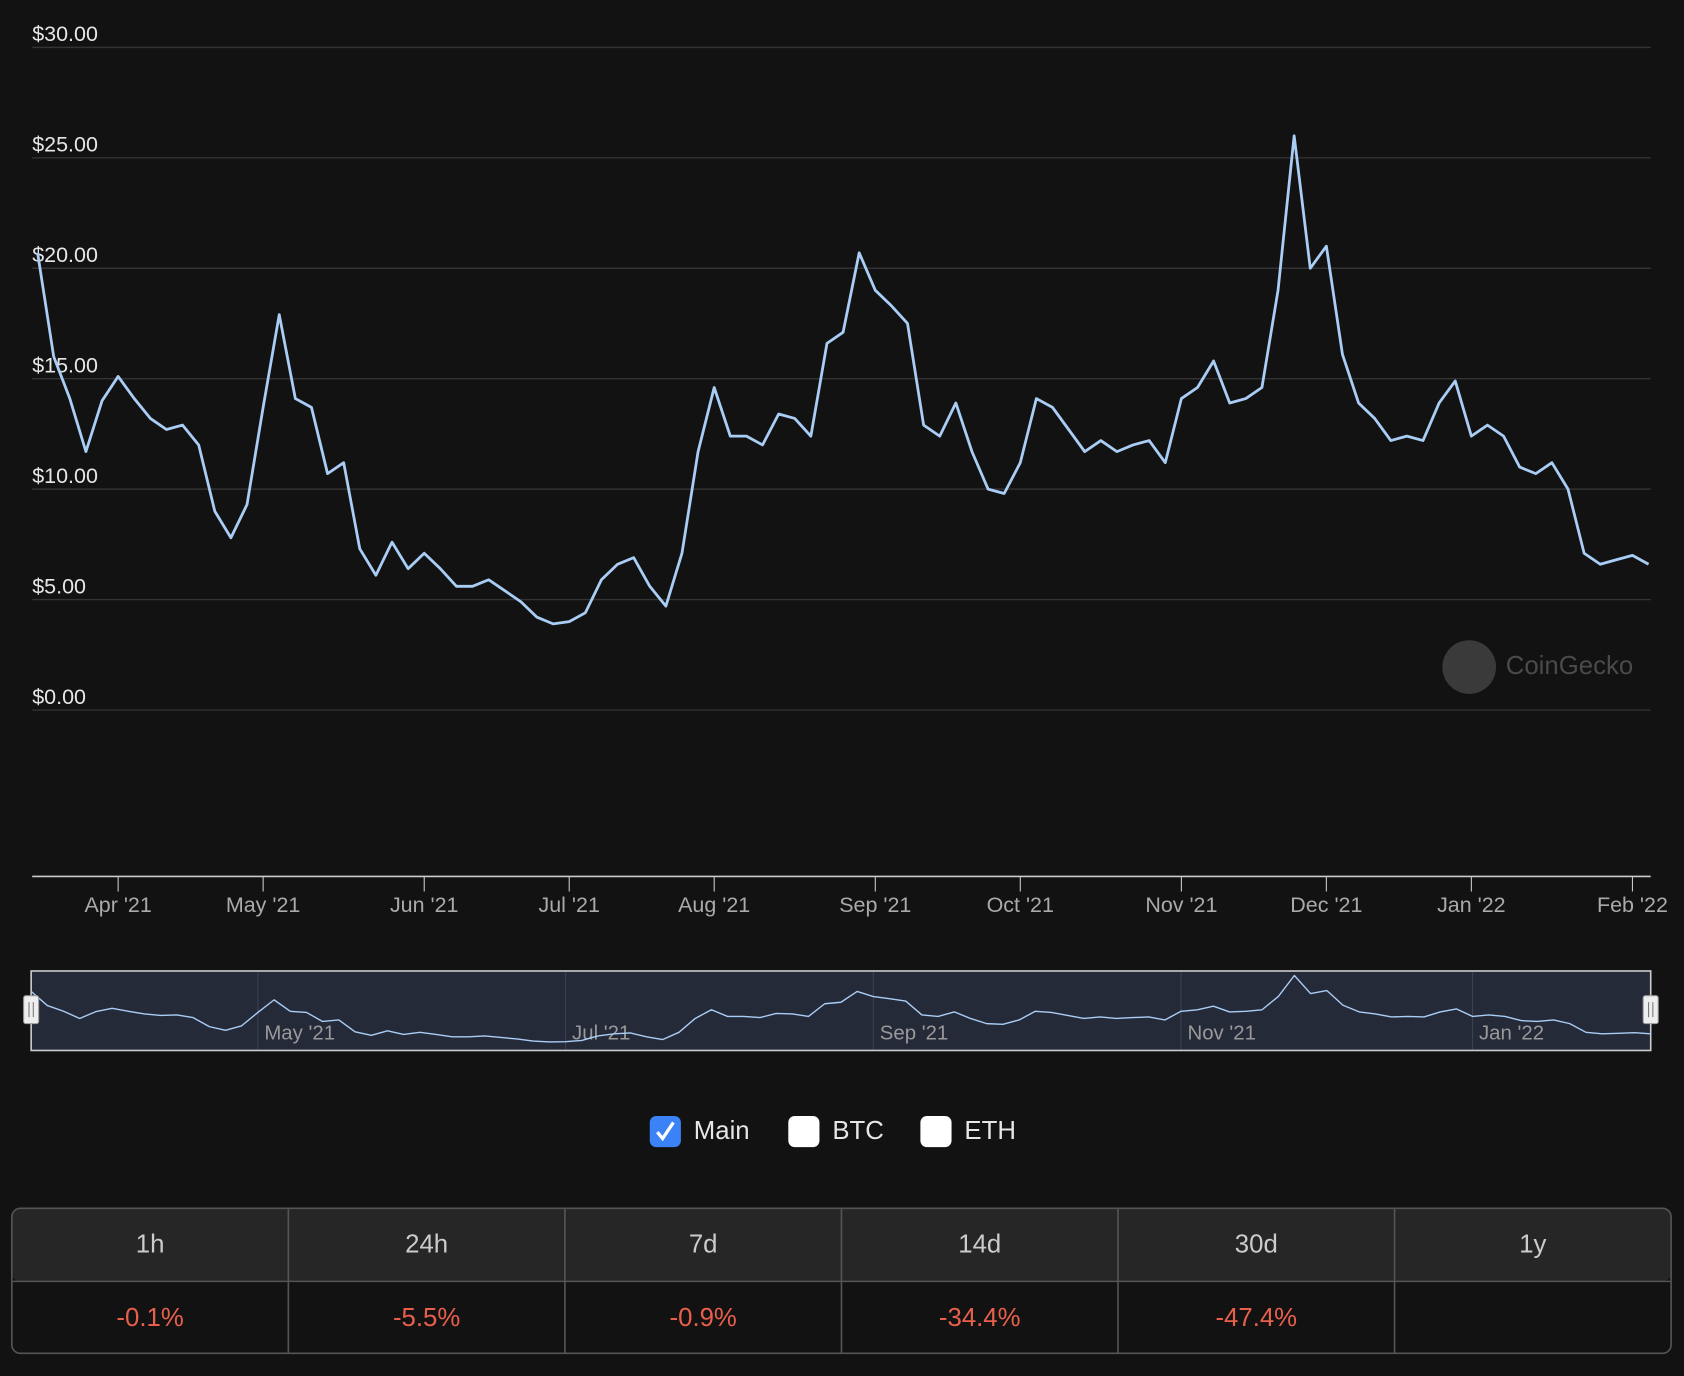  What do you see at coordinates (569, 905) in the screenshot?
I see `x-tick-label: Jul '21` at bounding box center [569, 905].